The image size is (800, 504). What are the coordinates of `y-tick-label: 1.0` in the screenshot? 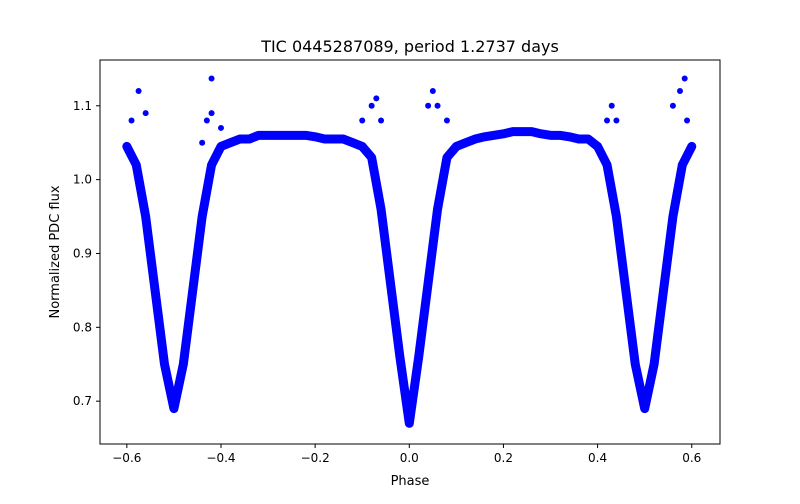 It's located at (82, 180).